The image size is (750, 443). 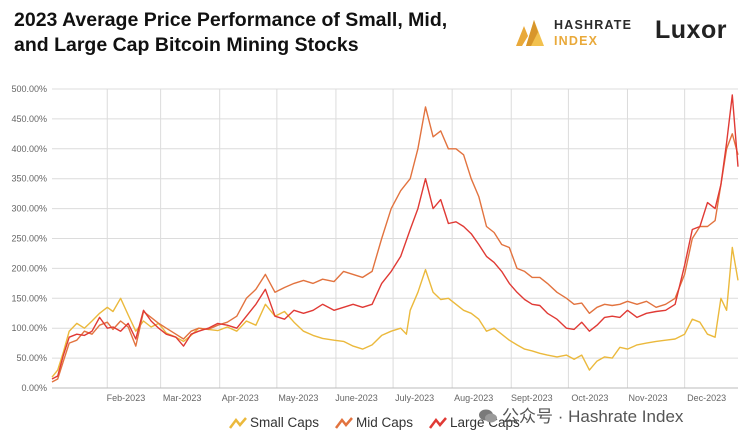 I want to click on x-tick-label: July-2023, so click(x=414, y=398).